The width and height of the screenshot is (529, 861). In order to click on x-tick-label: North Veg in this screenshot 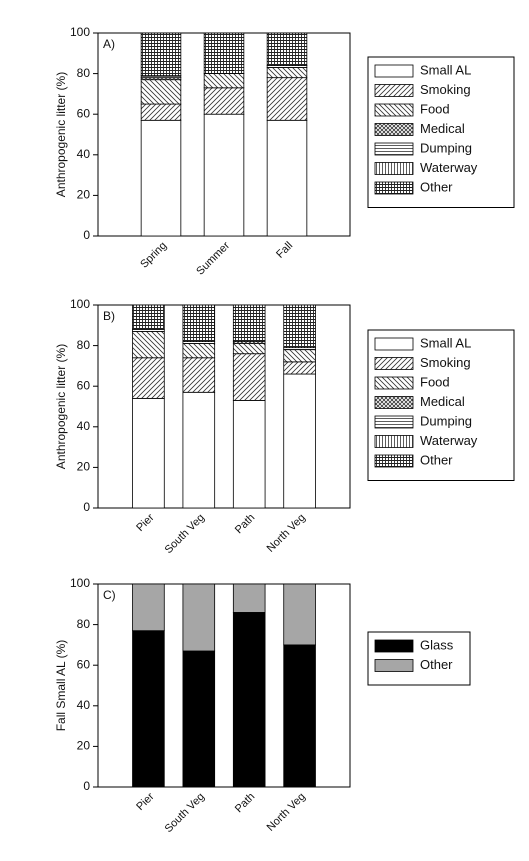, I will do `click(286, 533)`.